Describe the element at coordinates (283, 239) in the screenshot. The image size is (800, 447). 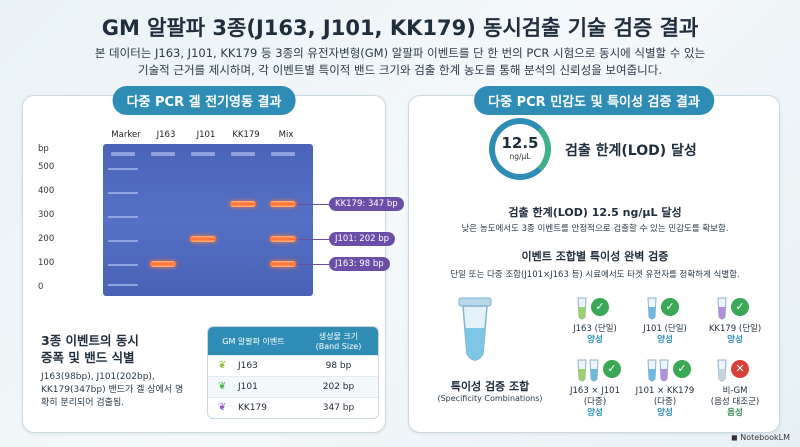
I see `band-mix-j101` at that location.